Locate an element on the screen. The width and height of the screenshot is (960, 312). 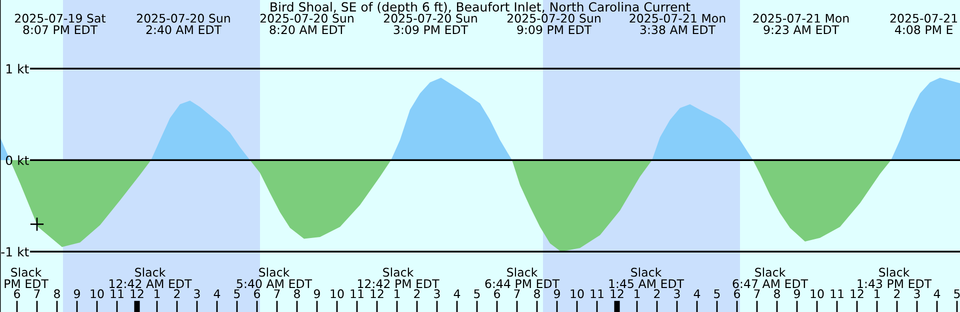
y-tick-label: -1 kt is located at coordinates (15, 251).